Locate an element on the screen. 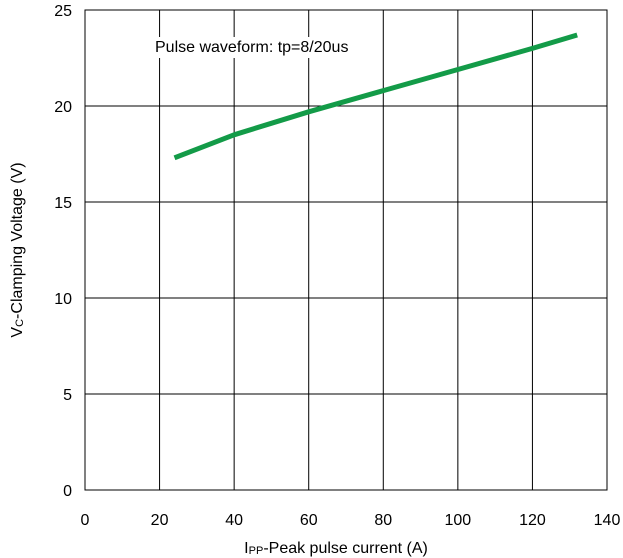 Image resolution: width=623 pixels, height=558 pixels. x-axis-label-rest: -Peak pulse current (A) is located at coordinates (345, 548).